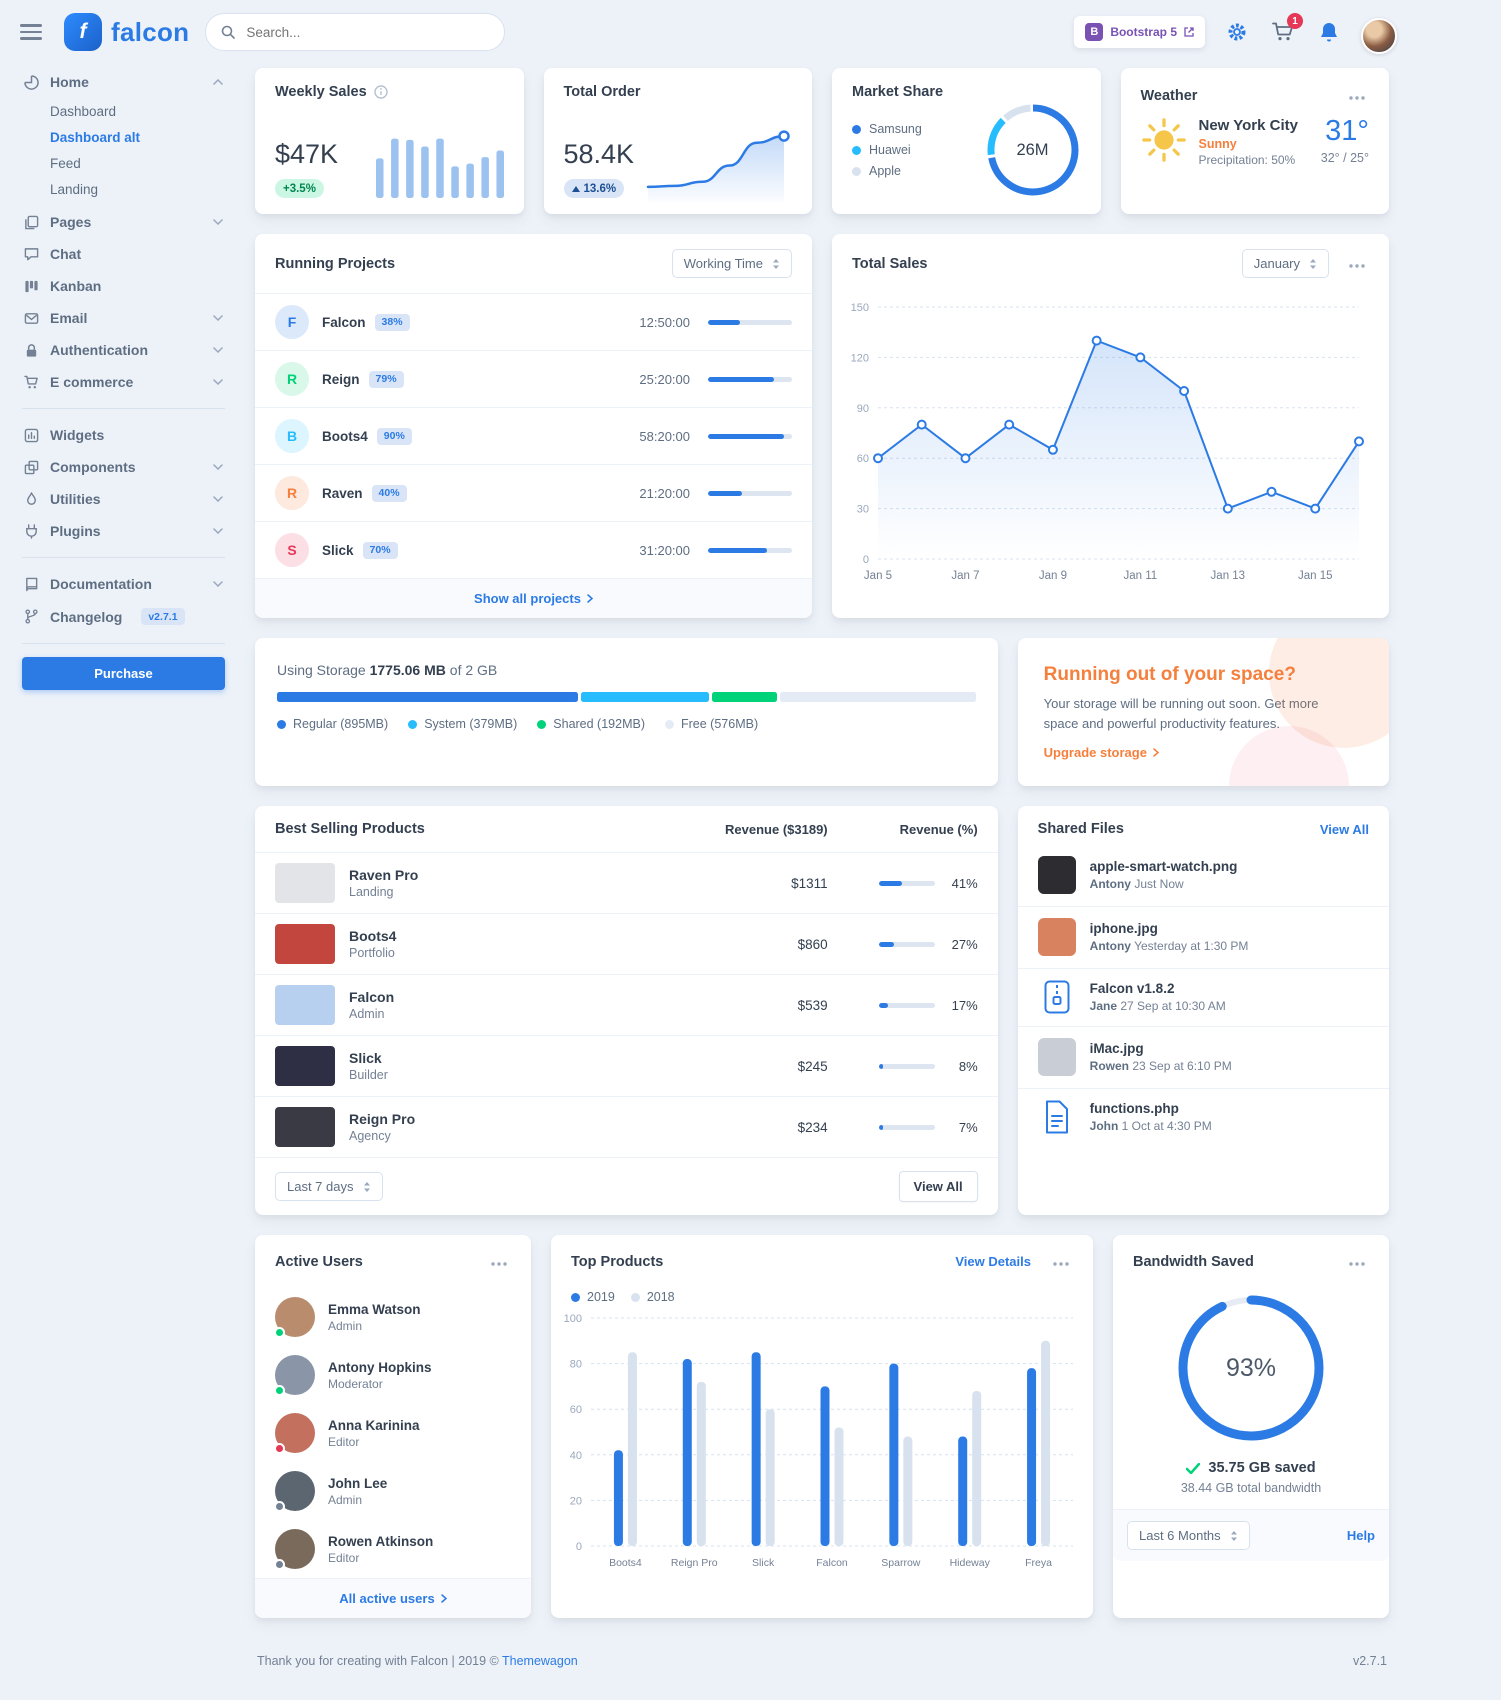 The height and width of the screenshot is (1700, 1501). I want to click on sidebar-item-chat: Chat, so click(123, 254).